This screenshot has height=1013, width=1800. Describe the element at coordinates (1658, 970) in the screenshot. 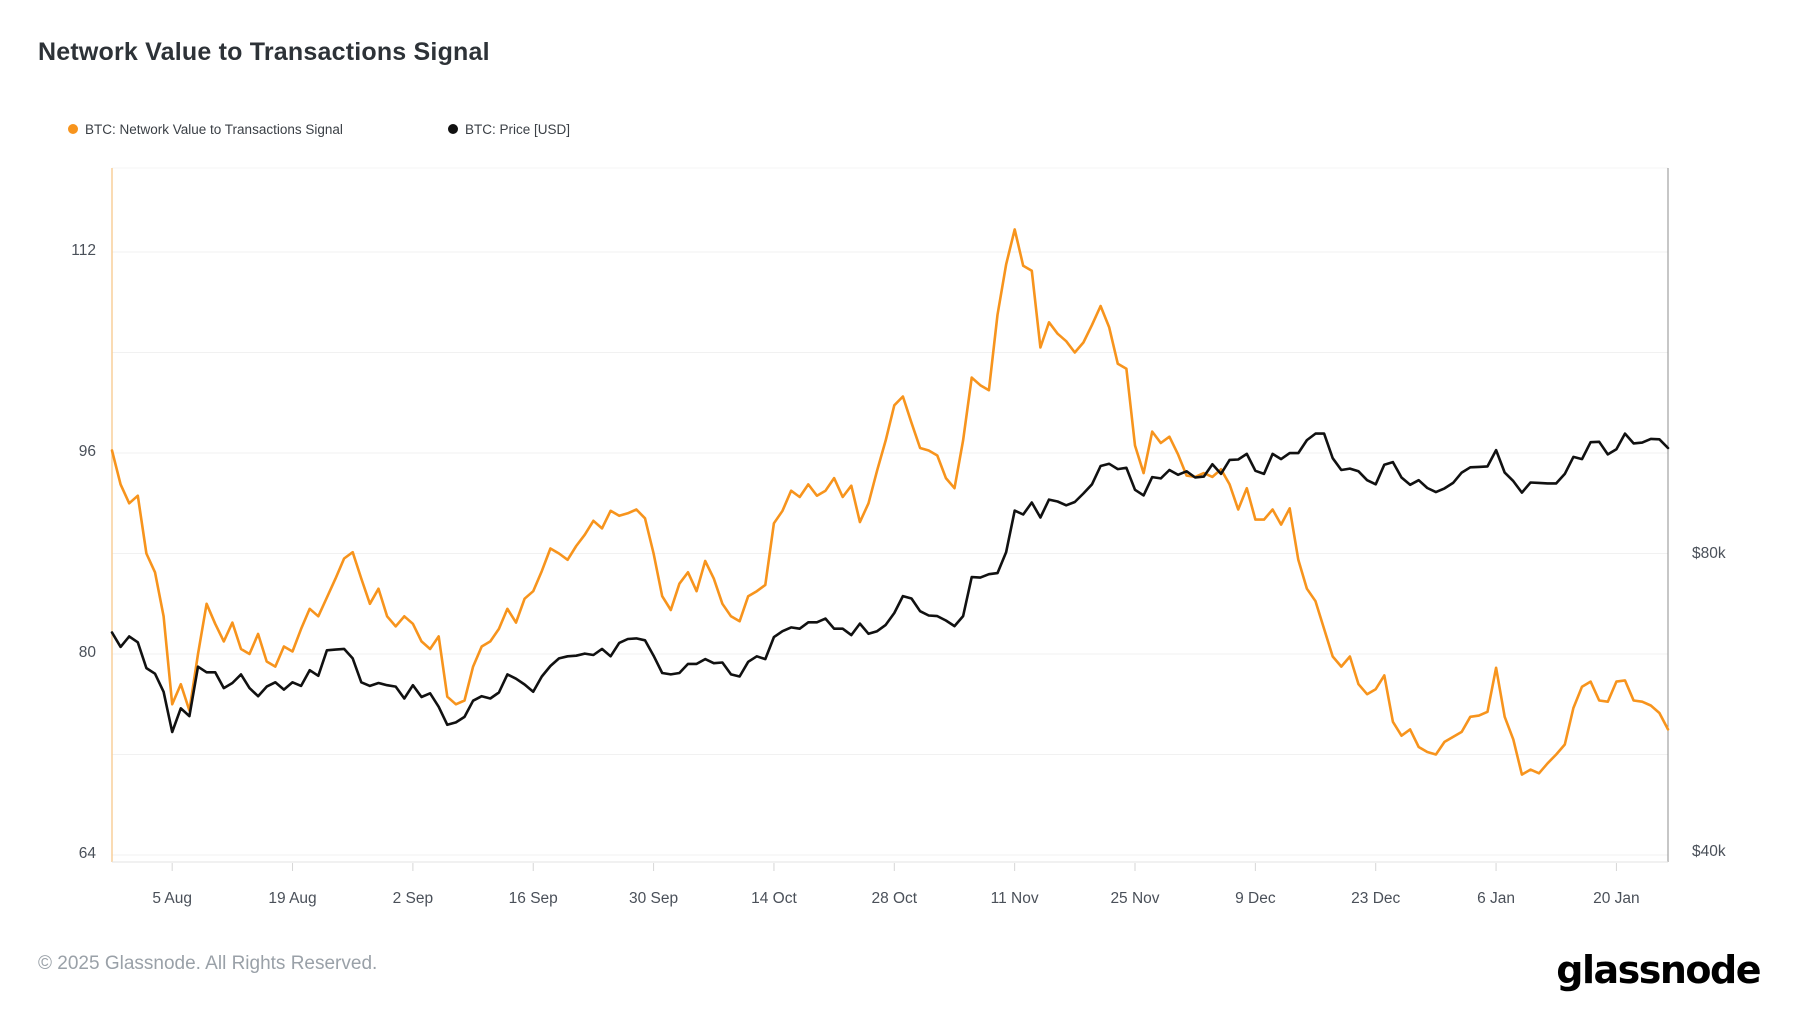

I see `glassnode-logo: glassnode` at that location.